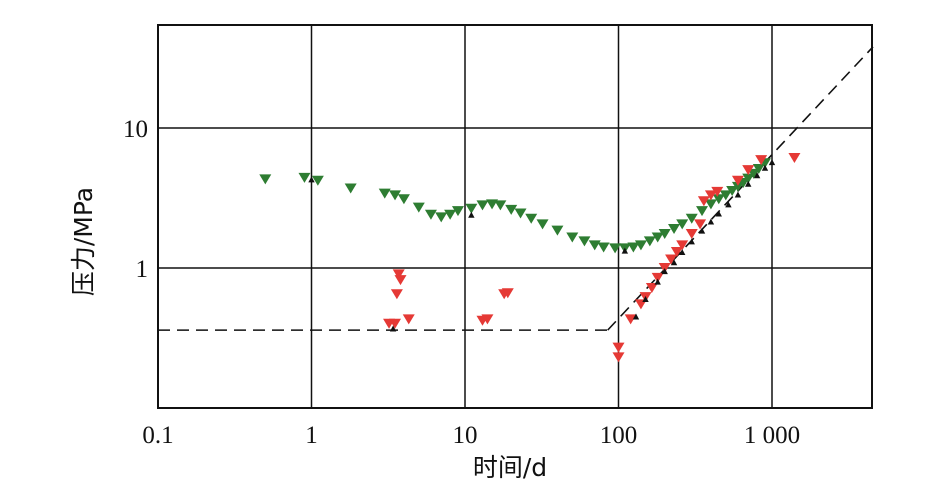 The width and height of the screenshot is (945, 491). What do you see at coordinates (135, 129) in the screenshot?
I see `y-tick-label: 10` at bounding box center [135, 129].